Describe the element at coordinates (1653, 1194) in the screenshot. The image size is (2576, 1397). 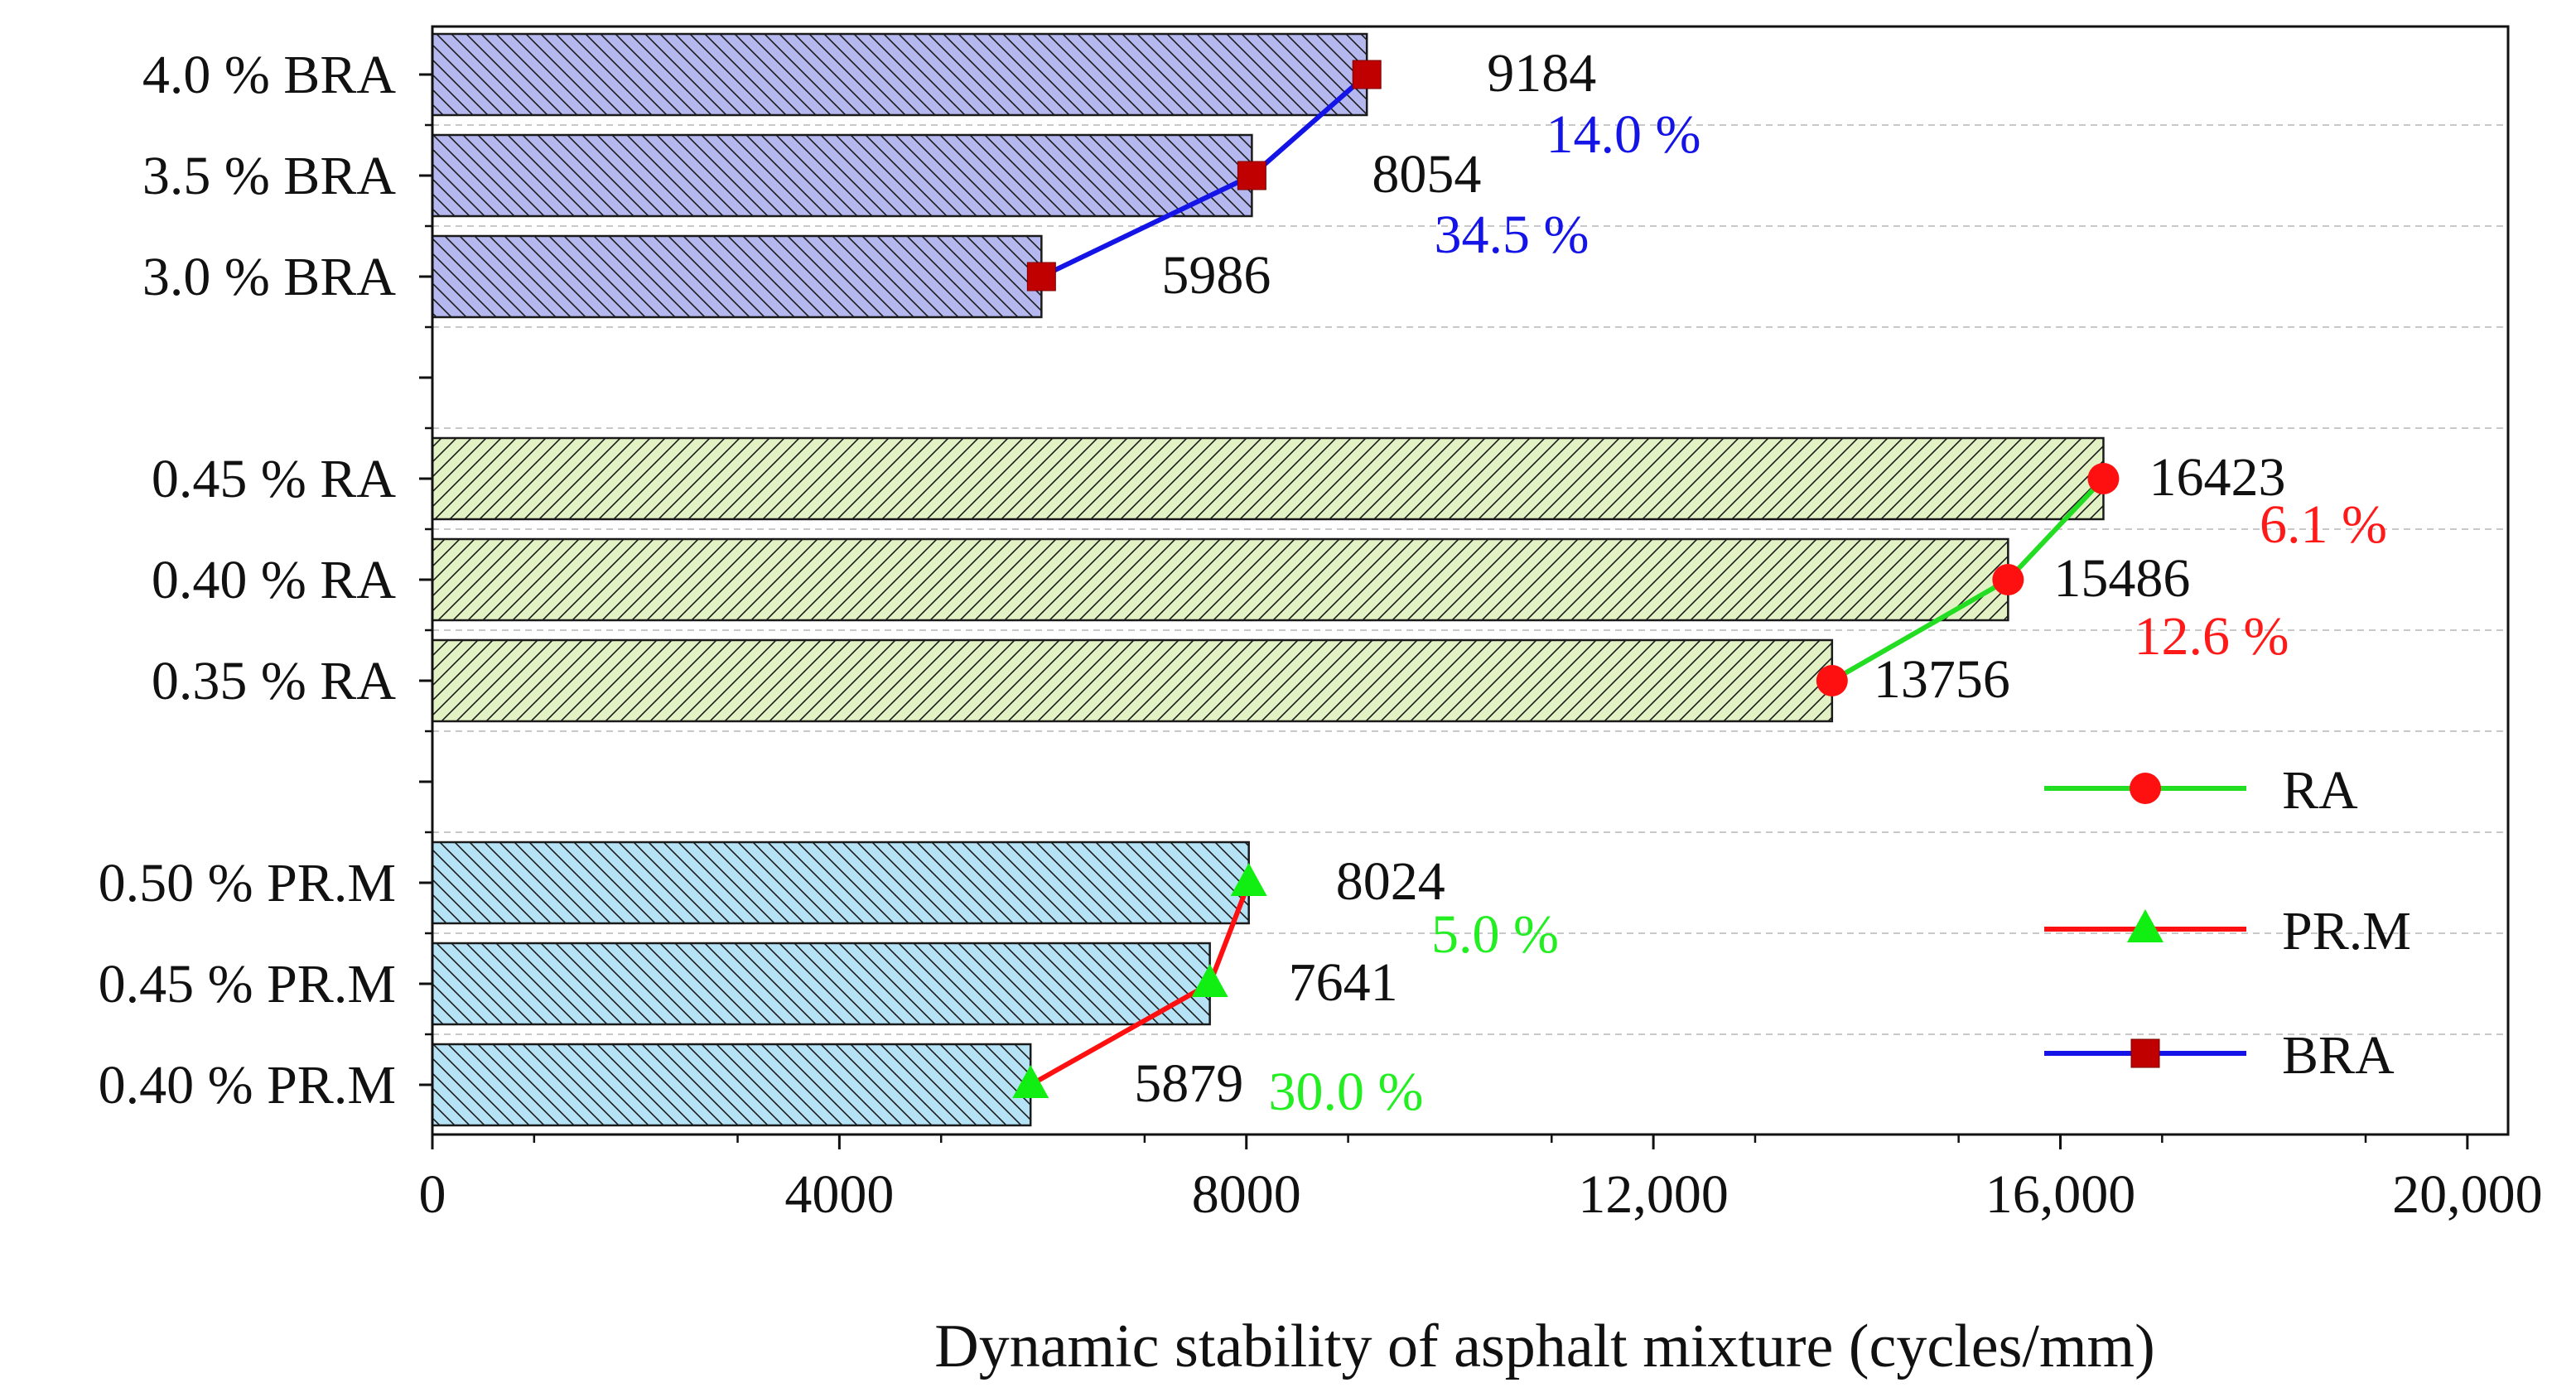
I see `x-tick-label: 12,000` at that location.